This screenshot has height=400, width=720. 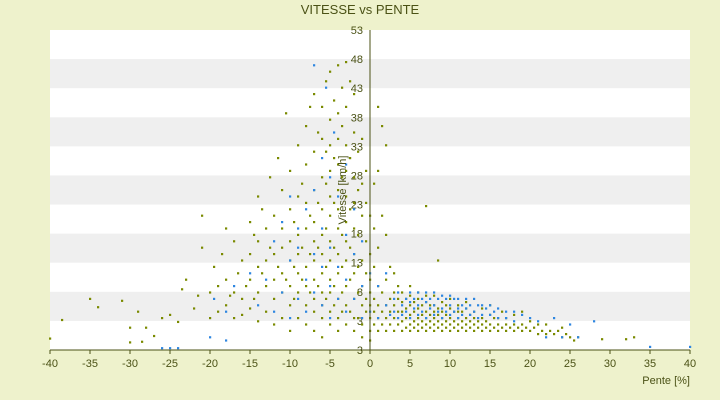 What do you see at coordinates (290, 364) in the screenshot?
I see `x-tick-label: -10` at bounding box center [290, 364].